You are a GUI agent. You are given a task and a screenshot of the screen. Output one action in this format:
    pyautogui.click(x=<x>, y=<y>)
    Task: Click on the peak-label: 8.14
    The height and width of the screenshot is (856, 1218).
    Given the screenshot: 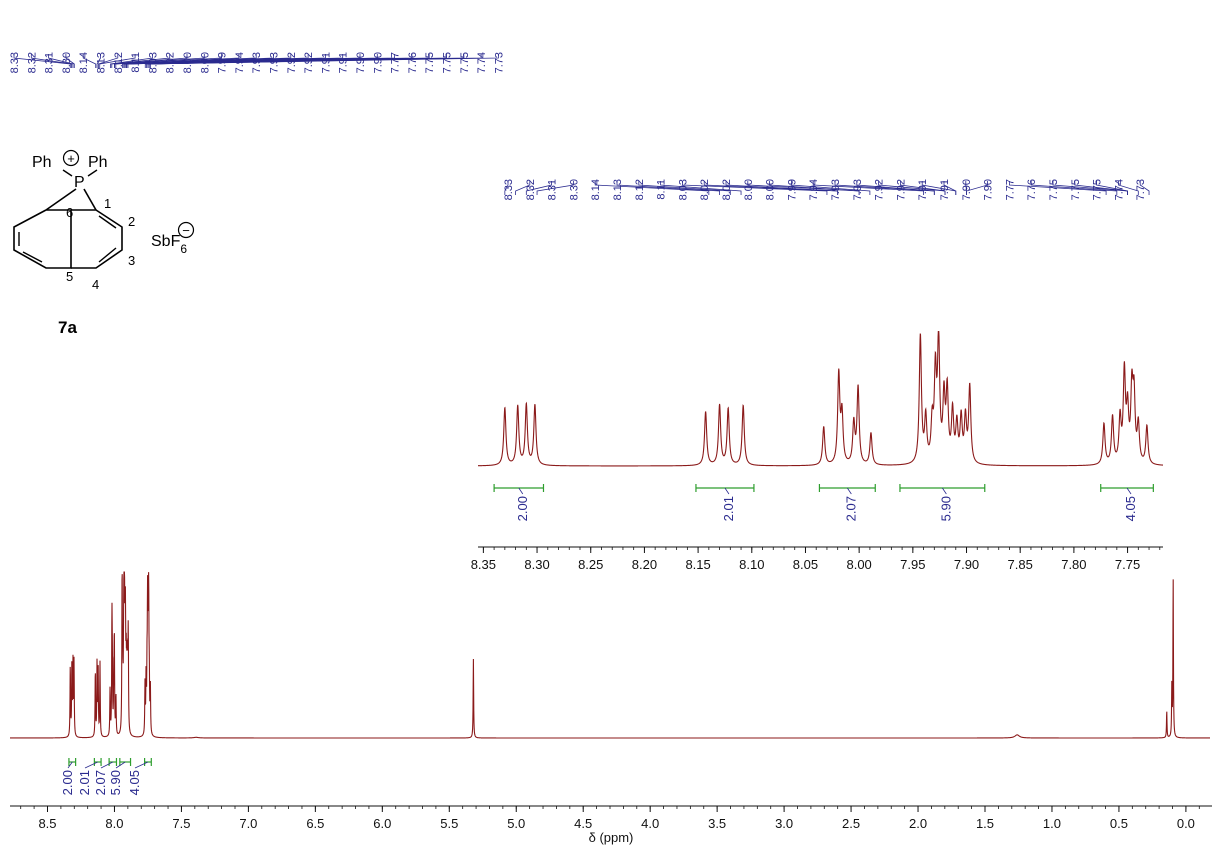 What is the action you would take?
    pyautogui.click(x=596, y=189)
    